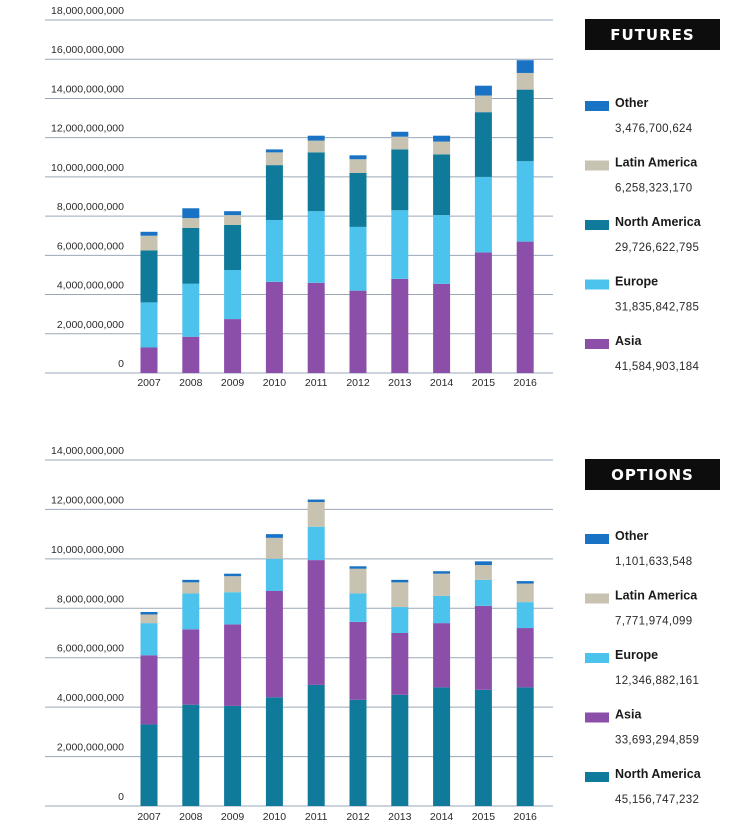  Describe the element at coordinates (358, 660) in the screenshot. I see `bar-asia-2012` at that location.